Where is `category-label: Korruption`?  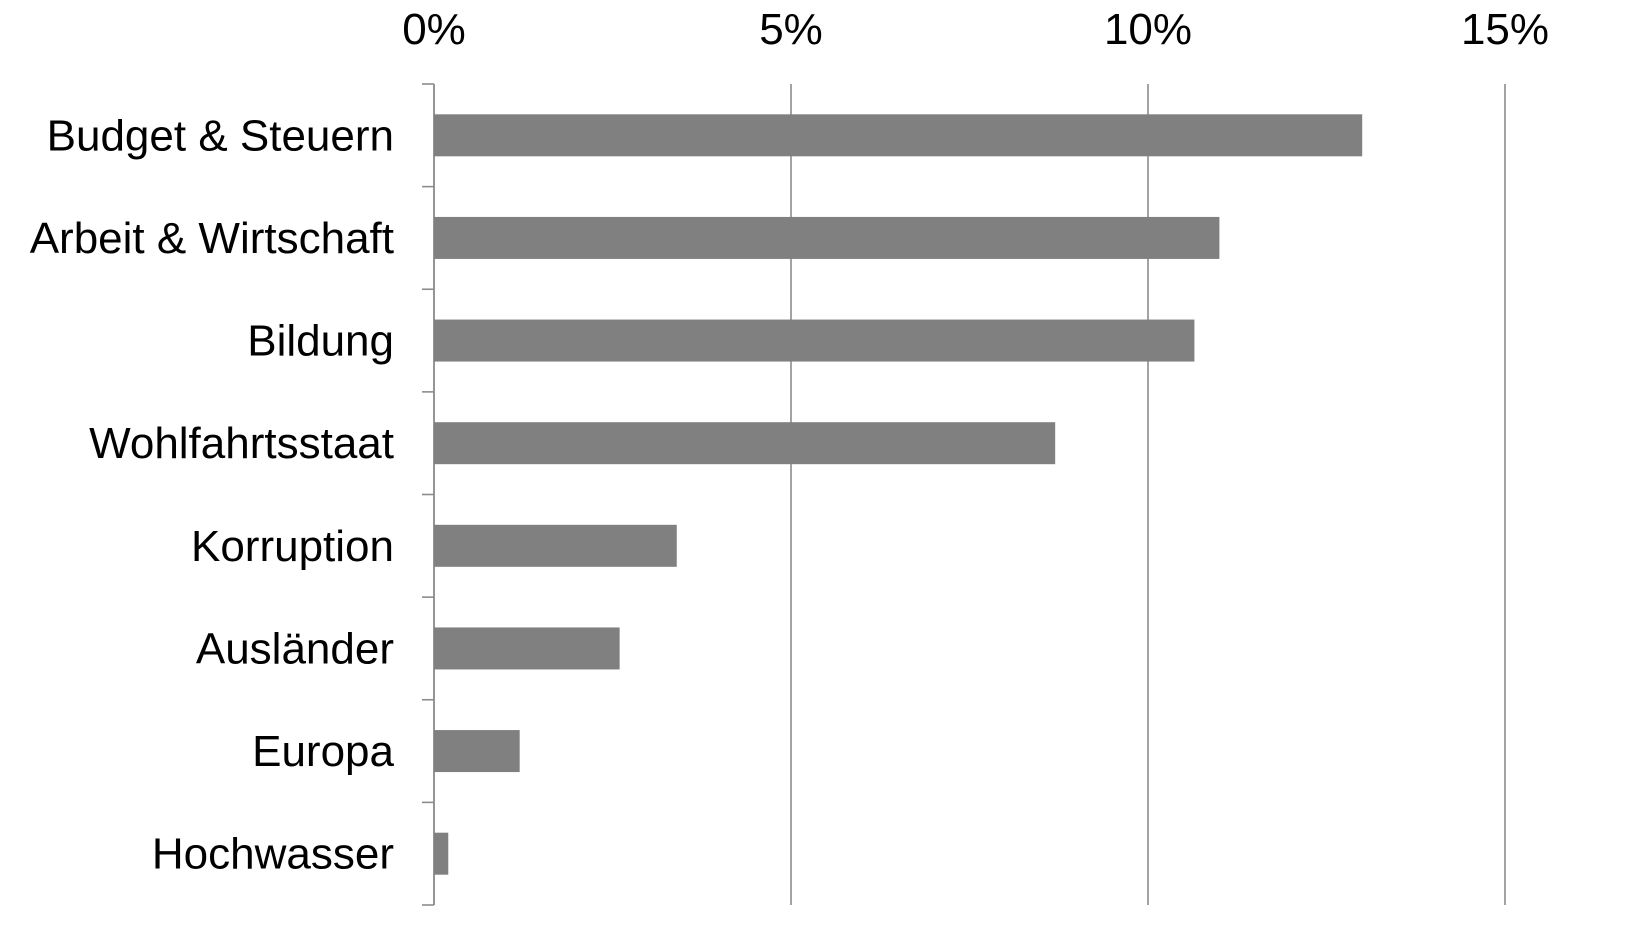 category-label: Korruption is located at coordinates (292, 546).